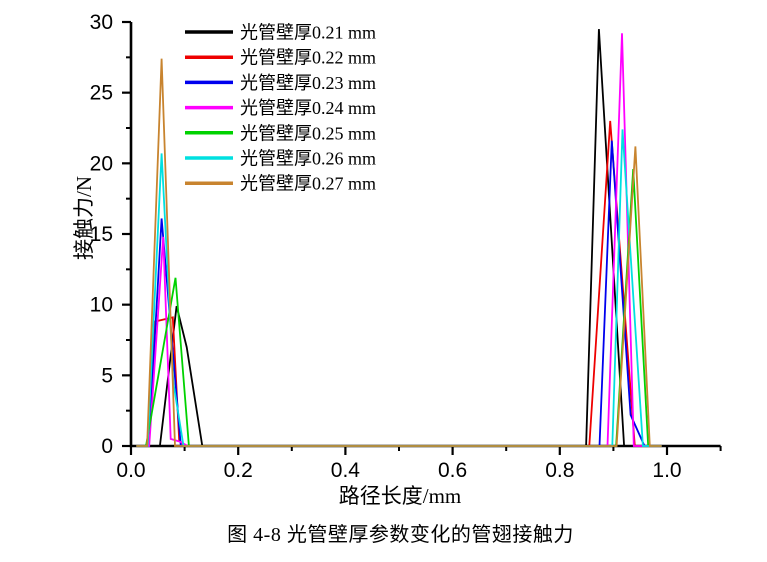 This screenshot has width=767, height=562. What do you see at coordinates (107, 375) in the screenshot?
I see `y-tick-label: 5` at bounding box center [107, 375].